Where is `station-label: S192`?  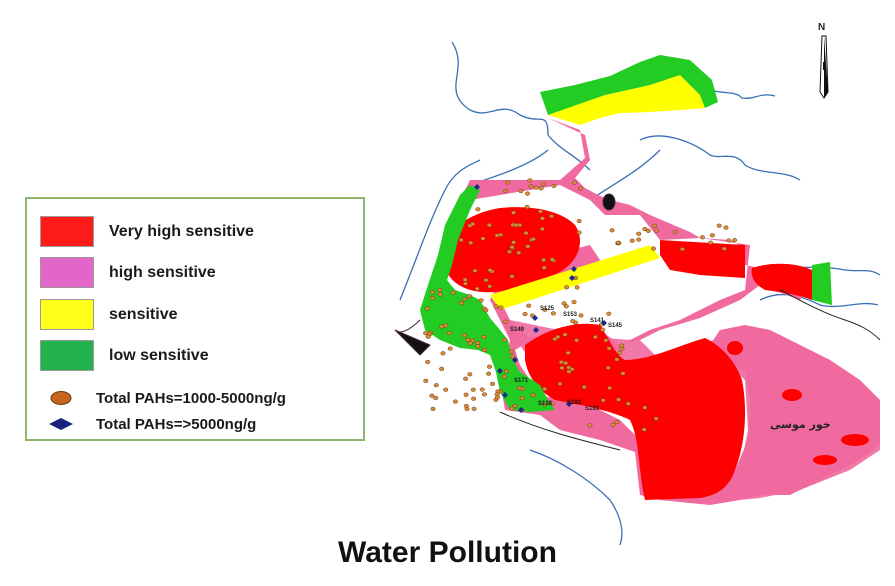 station-label: S192 is located at coordinates (574, 403).